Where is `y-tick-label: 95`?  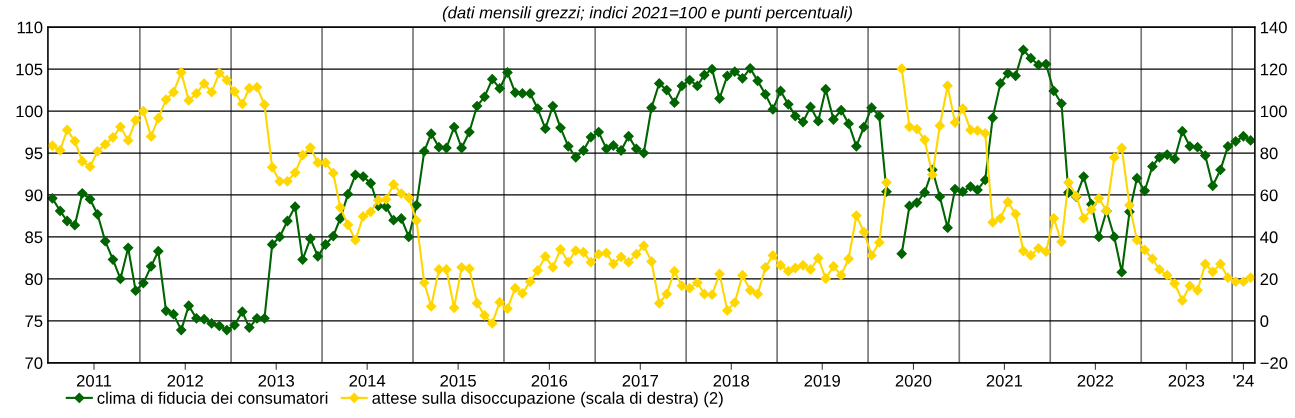 y-tick-label: 95 is located at coordinates (34, 153).